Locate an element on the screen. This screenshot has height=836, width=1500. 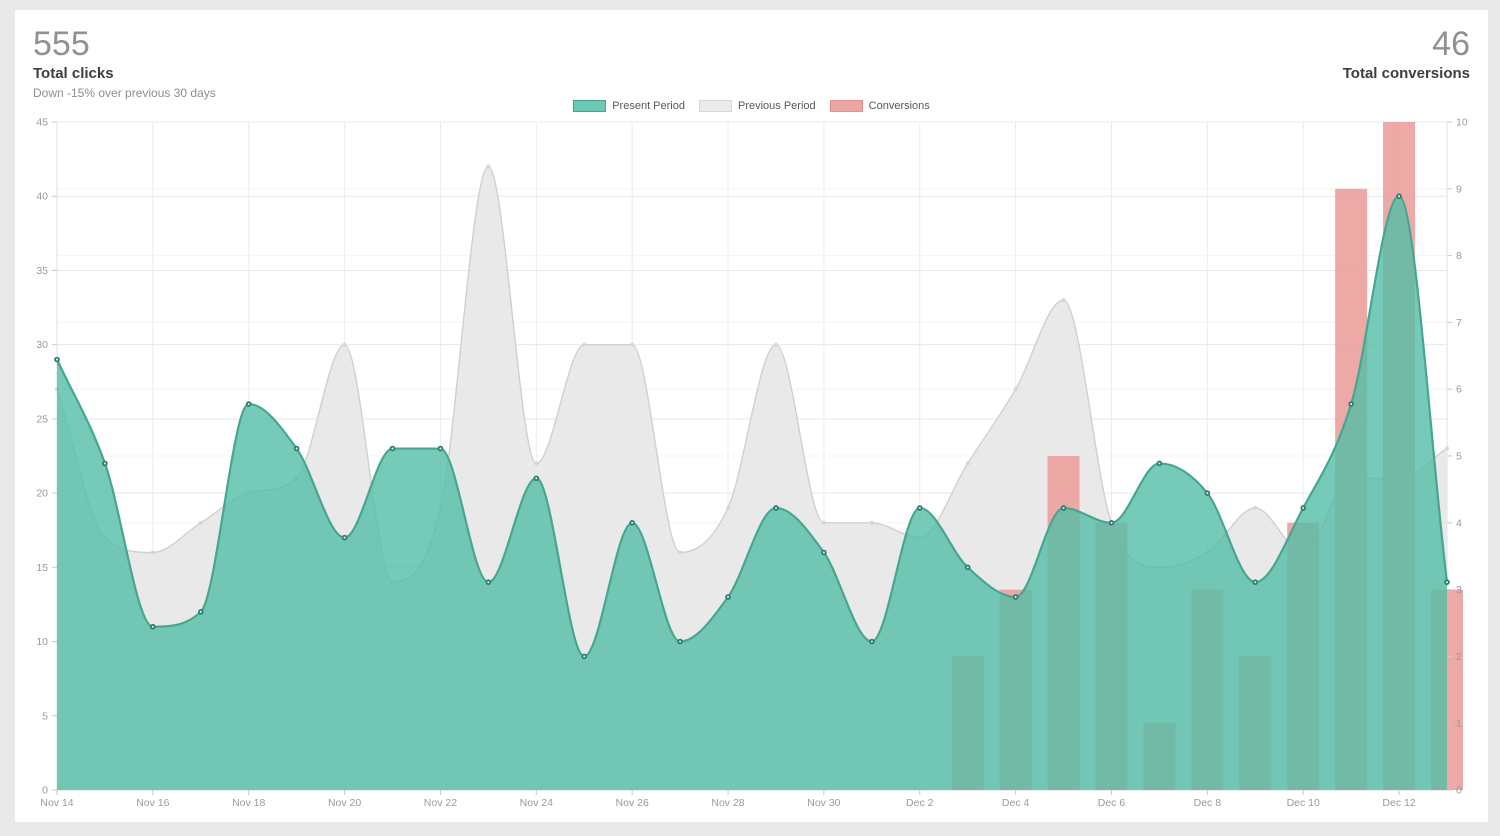
legend-item-previous-period: Previous Period is located at coordinates (757, 106).